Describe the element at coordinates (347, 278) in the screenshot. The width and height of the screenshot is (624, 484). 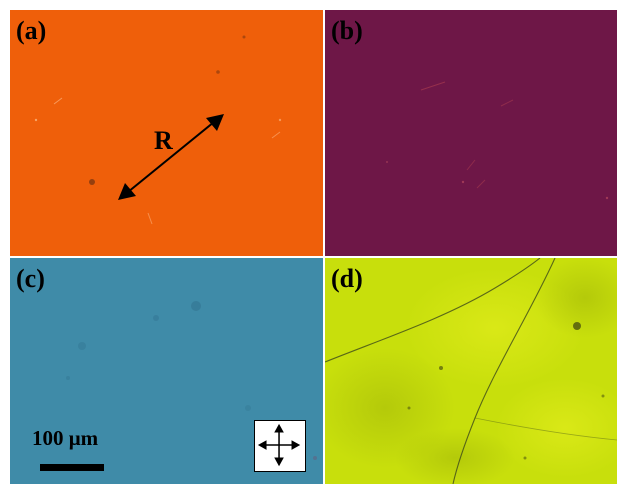
I see `panel-d-label: (d)` at that location.